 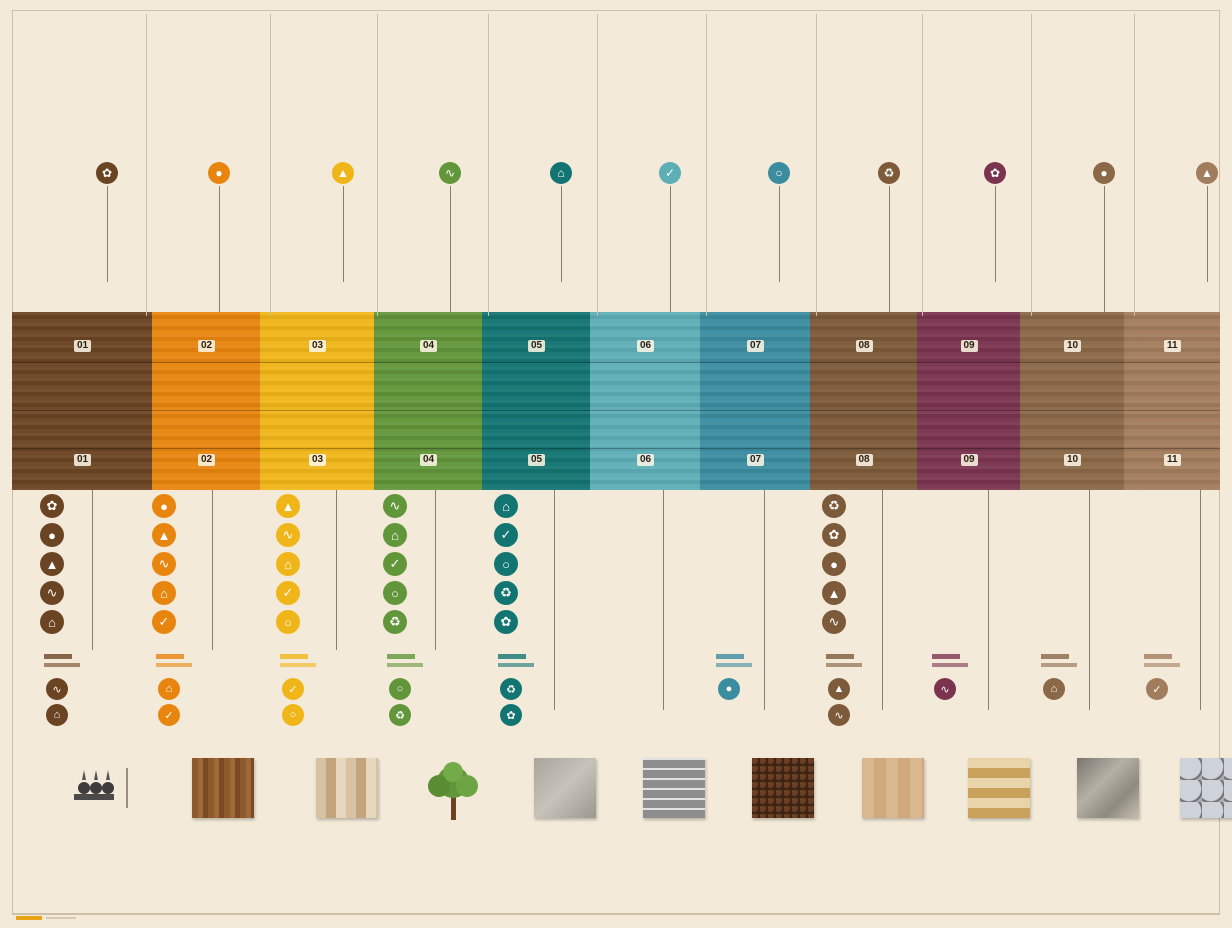 What do you see at coordinates (429, 346) in the screenshot?
I see `band-label-top: 04` at bounding box center [429, 346].